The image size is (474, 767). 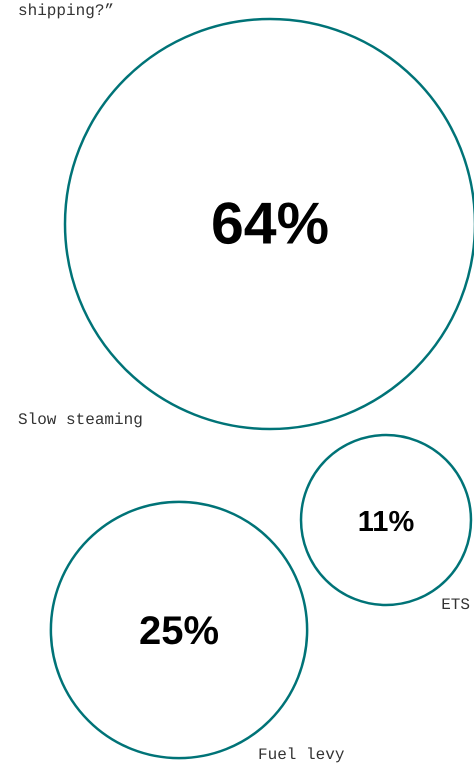 I want to click on category-label: Fuel levy, so click(x=301, y=755).